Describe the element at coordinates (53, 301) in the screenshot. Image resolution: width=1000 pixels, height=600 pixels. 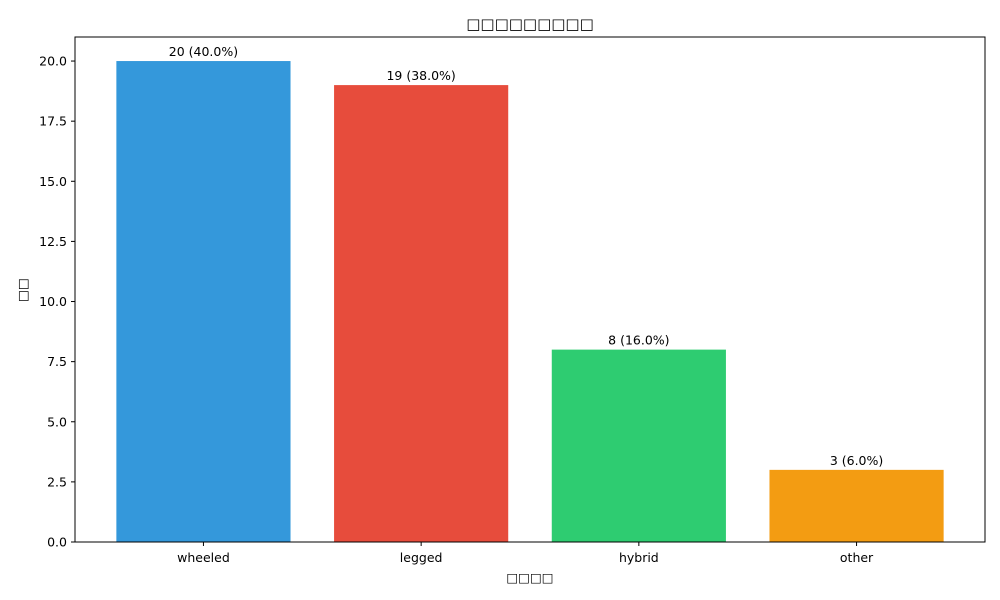
I see `y-tick-label-4: 10.0` at that location.